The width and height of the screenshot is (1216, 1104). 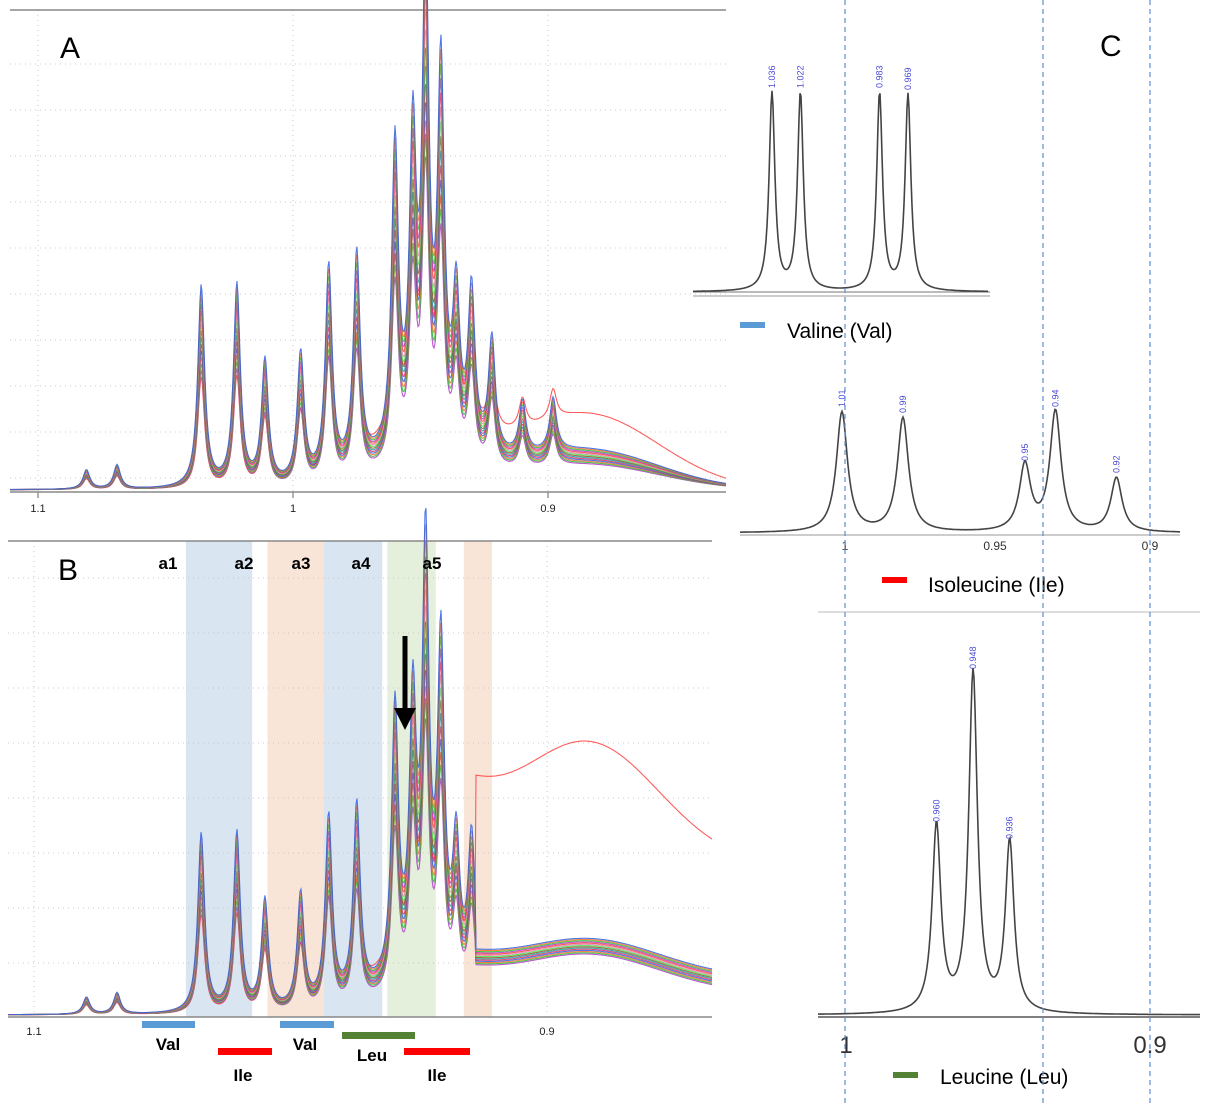 I want to click on panel-b-letter: B, so click(x=68, y=570).